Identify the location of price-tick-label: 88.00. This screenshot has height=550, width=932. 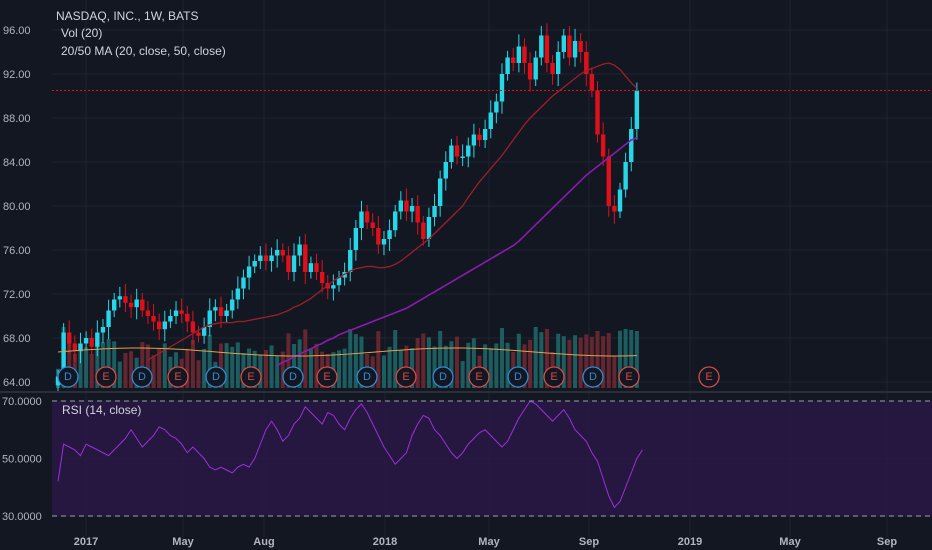
(17, 119).